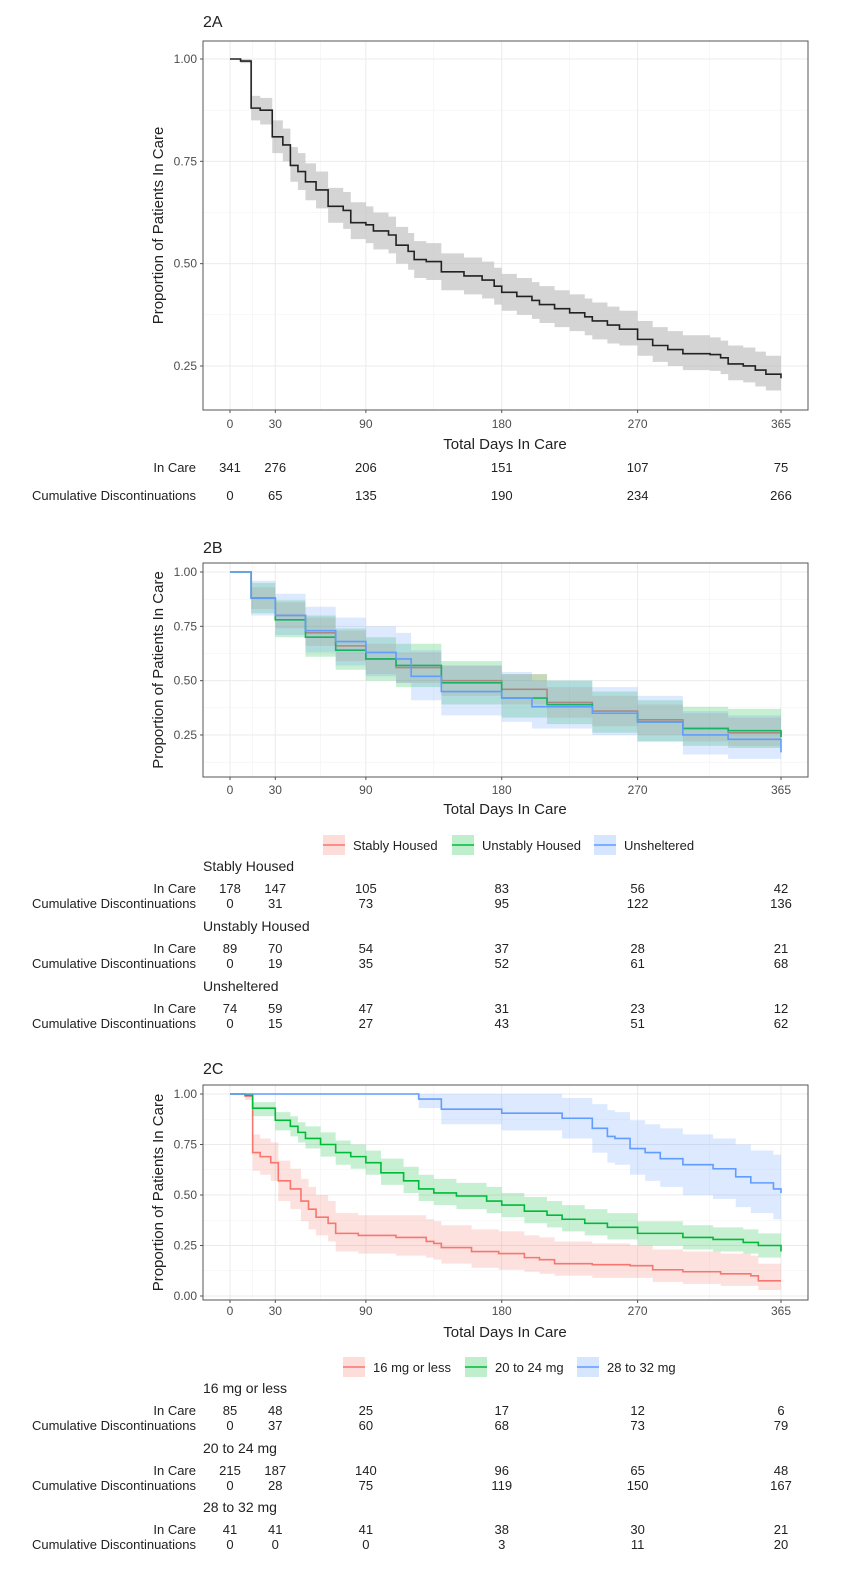 The width and height of the screenshot is (854, 1591). I want to click on risk-table-cell: 51, so click(637, 1023).